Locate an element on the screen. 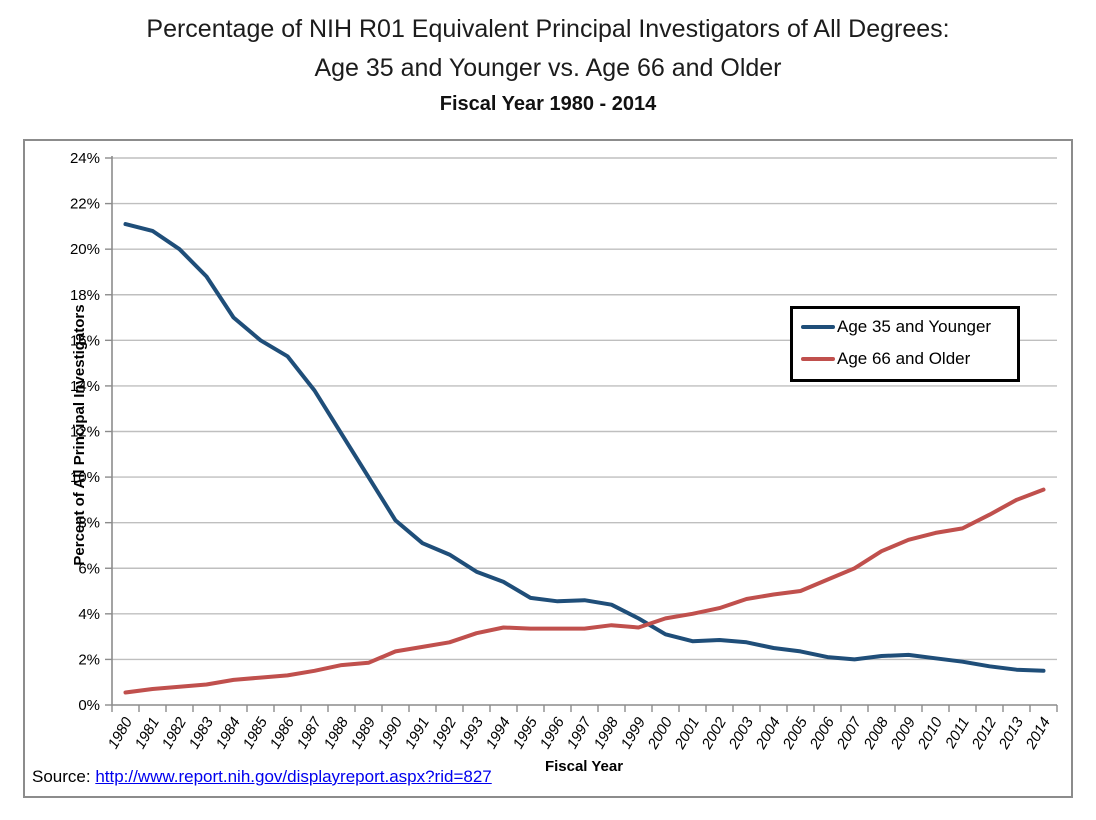  x-tick-label: 2005 is located at coordinates (795, 733).